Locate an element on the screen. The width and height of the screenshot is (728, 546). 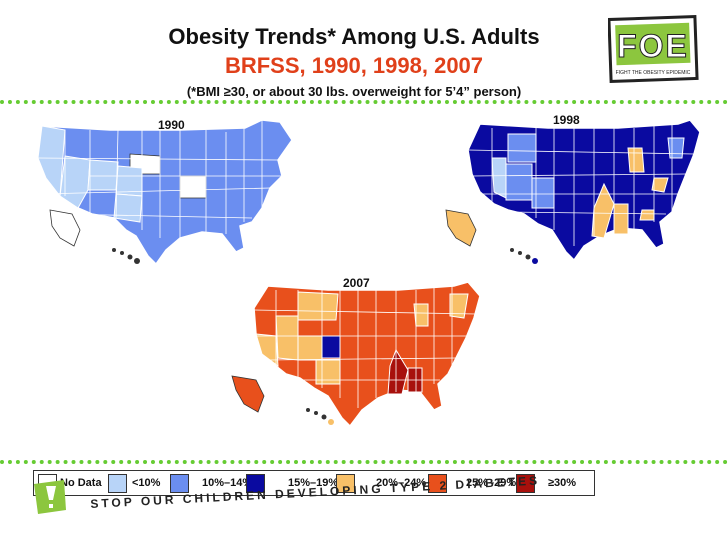
title-subtitle: BRFSS, 1990, 1998, 2007 is located at coordinates (354, 65).